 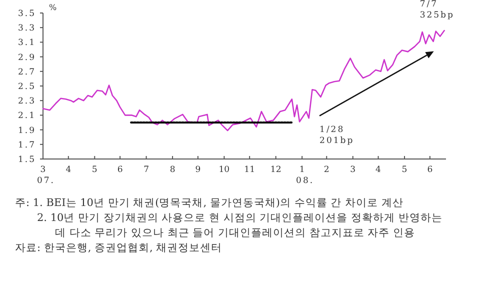 I want to click on y-tick-label: 3.5, so click(x=27, y=14).